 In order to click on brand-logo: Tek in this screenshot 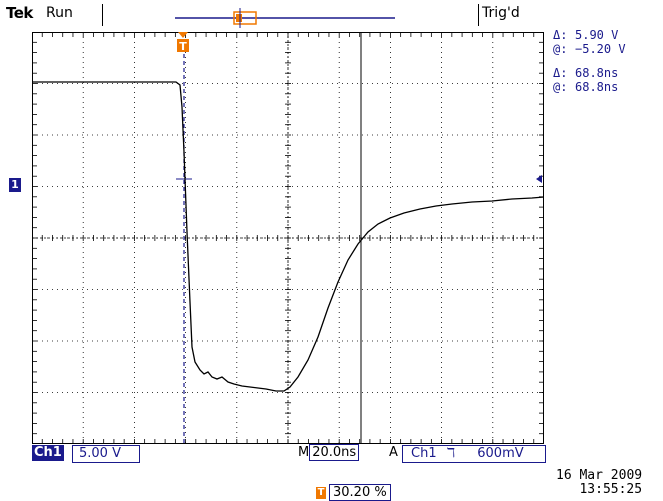, I will do `click(19, 13)`.